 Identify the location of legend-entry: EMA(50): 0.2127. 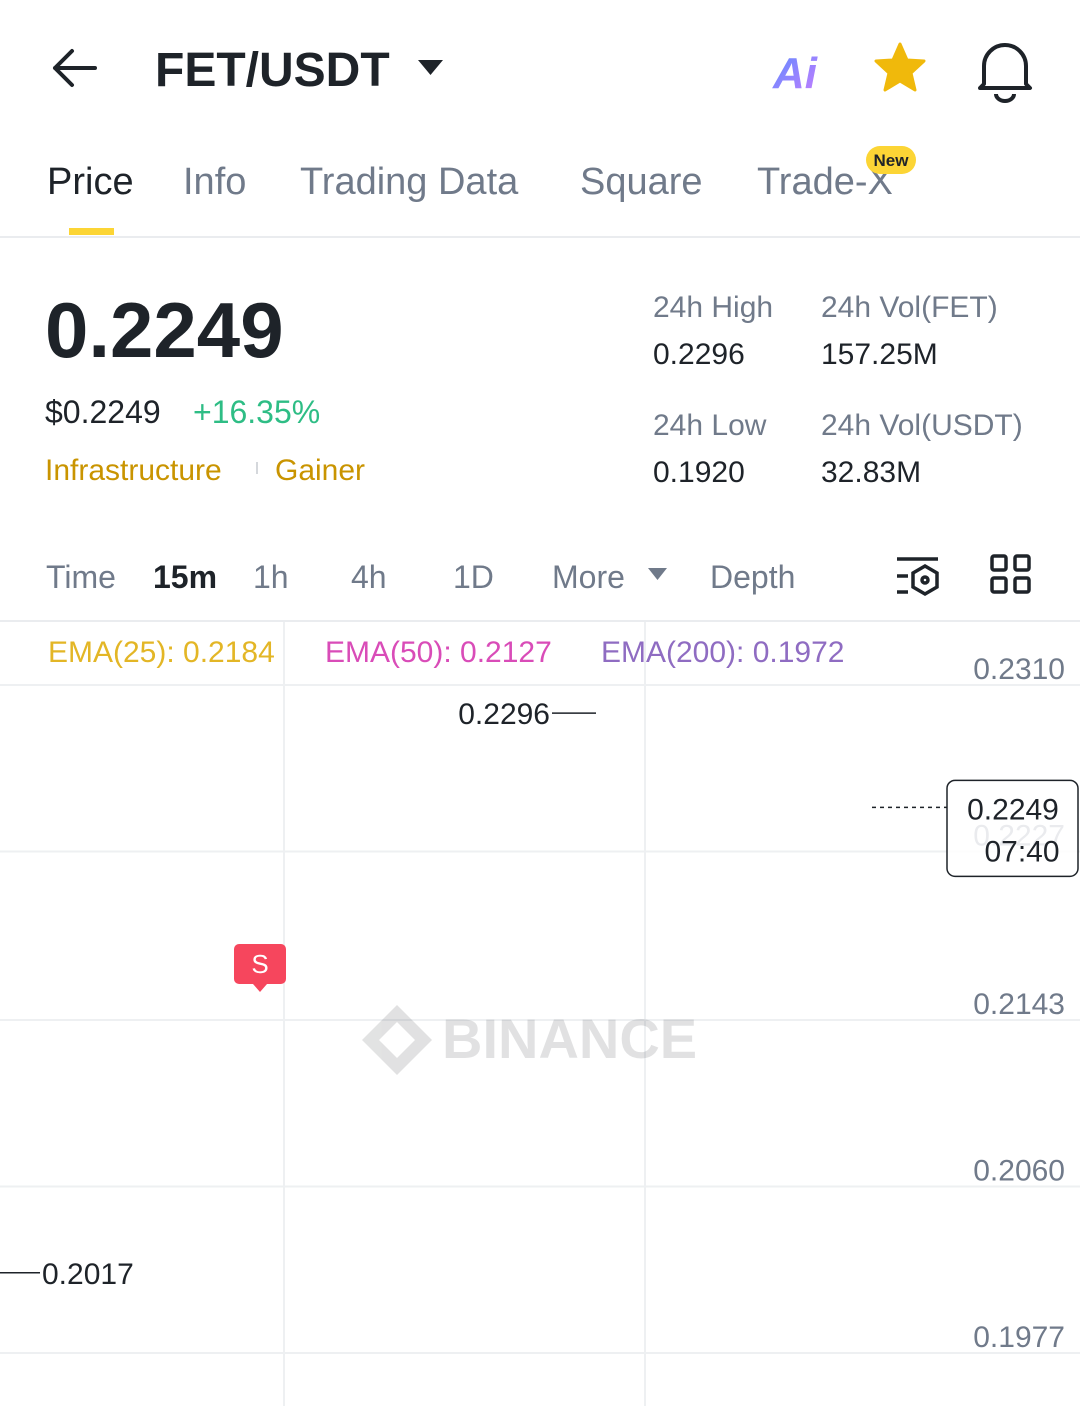
(438, 652).